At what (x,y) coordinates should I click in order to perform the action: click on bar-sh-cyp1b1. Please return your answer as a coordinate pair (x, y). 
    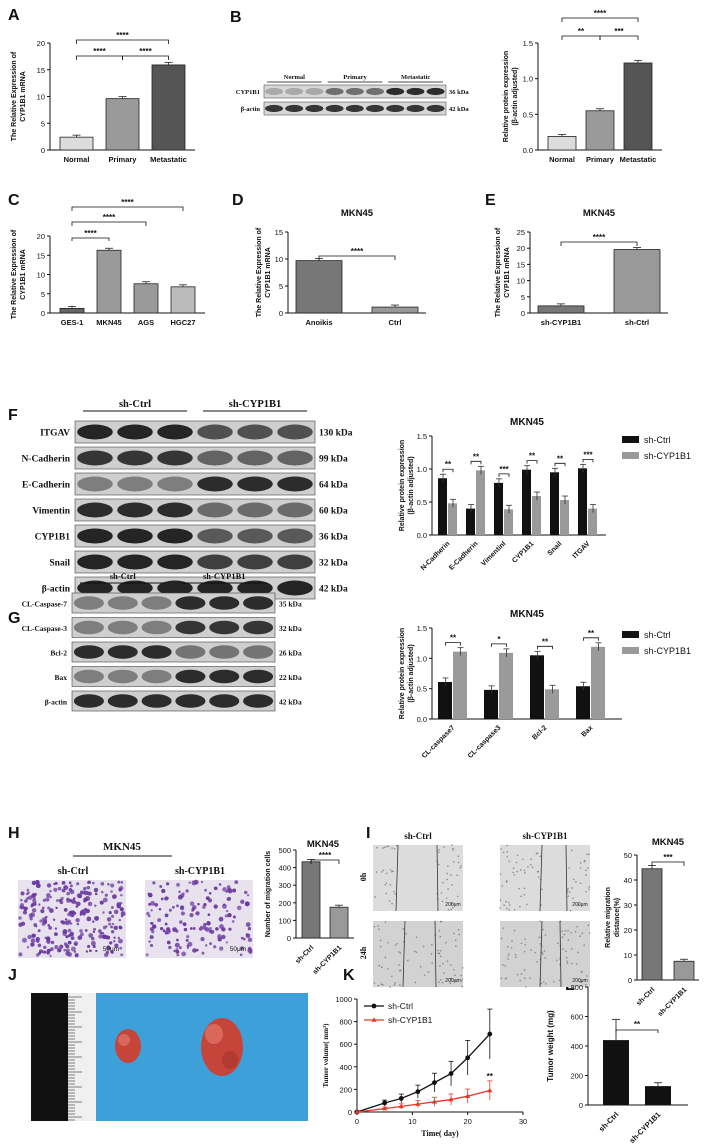
    Looking at the image, I should click on (552, 704).